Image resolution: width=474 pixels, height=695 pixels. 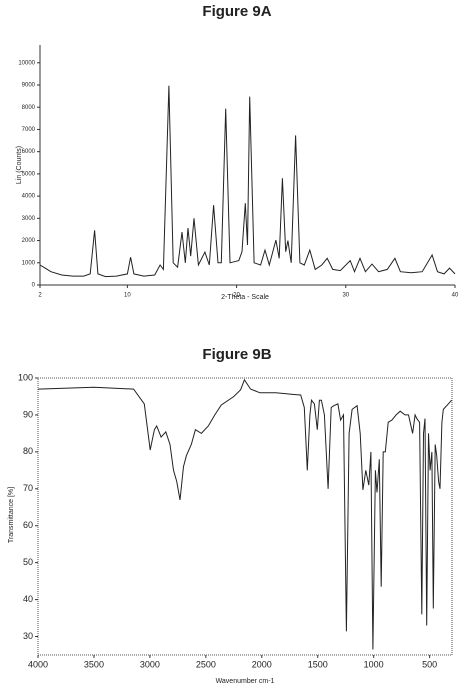 I want to click on x-tick-label: 30, so click(x=345, y=296).